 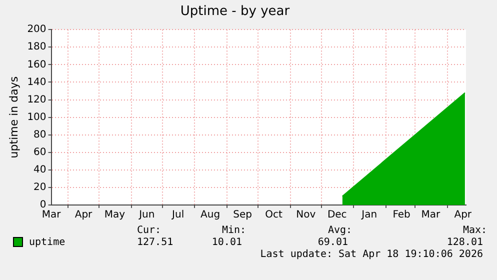 I want to click on y-axis-title: uptime in days, so click(x=13, y=117).